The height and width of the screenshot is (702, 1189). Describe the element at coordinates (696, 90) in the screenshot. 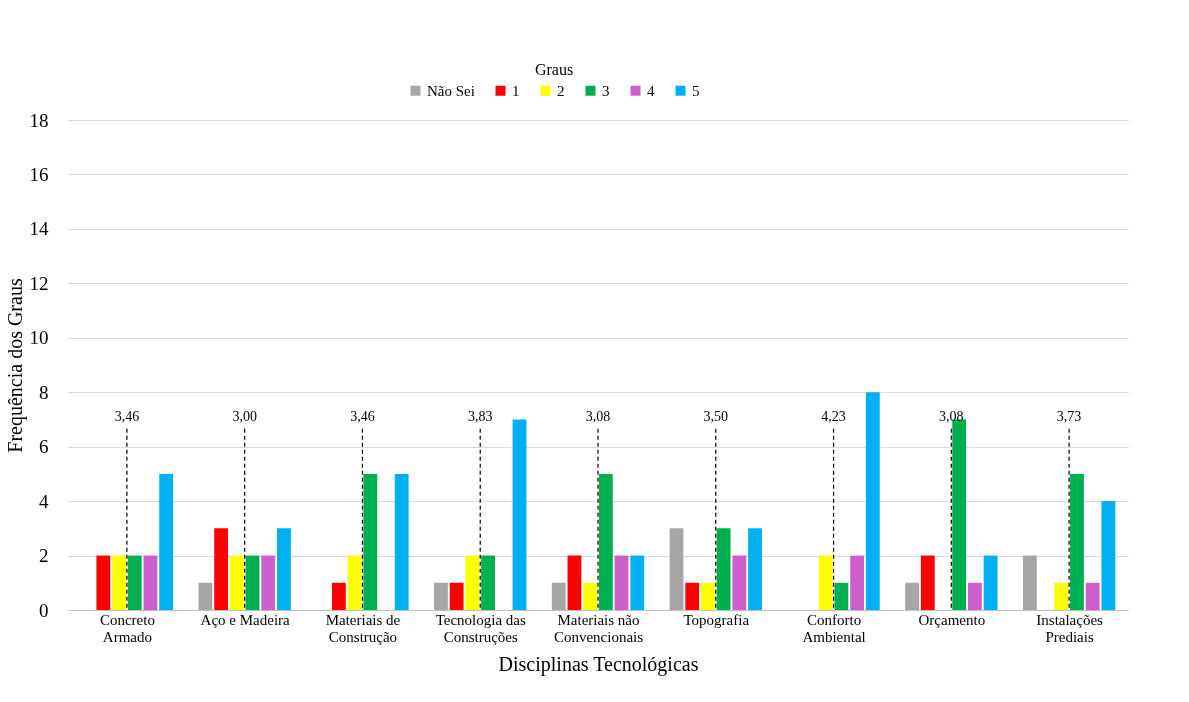

I see `legend-label: 5` at that location.